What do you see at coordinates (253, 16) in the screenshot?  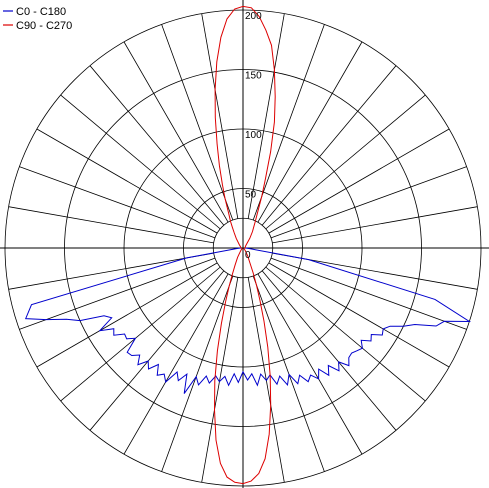 I see `radial-tick-label: 200` at bounding box center [253, 16].